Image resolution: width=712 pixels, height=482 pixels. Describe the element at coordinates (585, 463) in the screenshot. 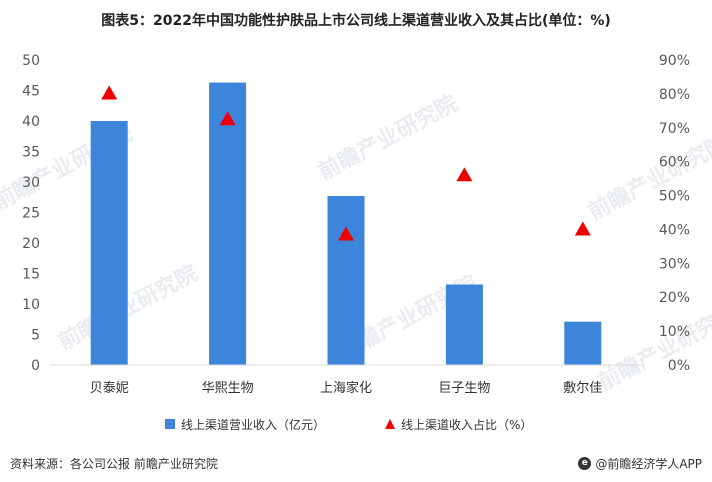

I see `brand-logo-icon: e` at that location.